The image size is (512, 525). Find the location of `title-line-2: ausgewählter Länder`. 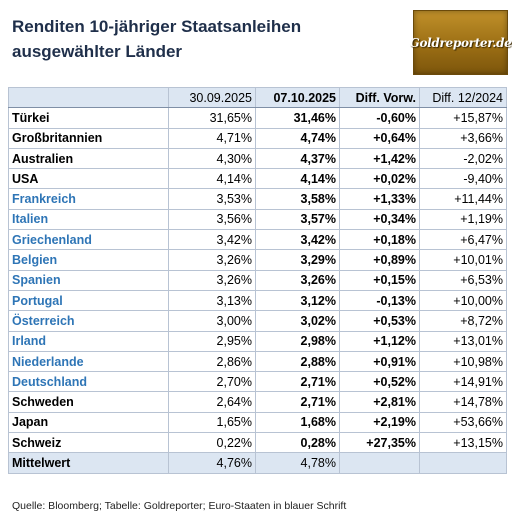

title-line-2: ausgewählter Länder is located at coordinates (97, 51).